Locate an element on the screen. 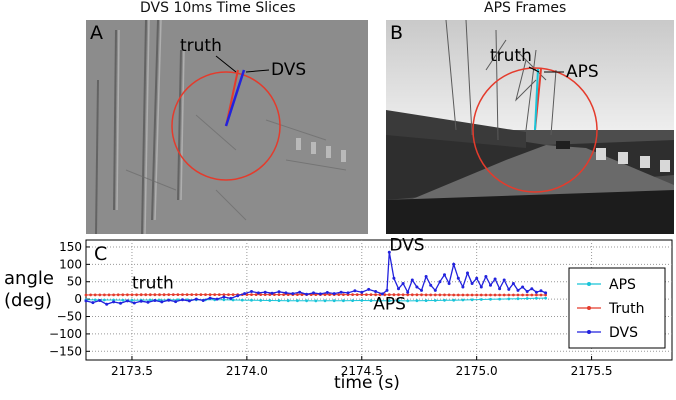  y-tick-label: 150 is located at coordinates (70, 247).